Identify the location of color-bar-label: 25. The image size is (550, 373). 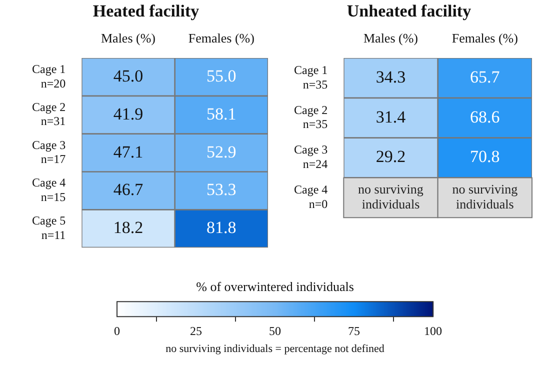
(196, 331).